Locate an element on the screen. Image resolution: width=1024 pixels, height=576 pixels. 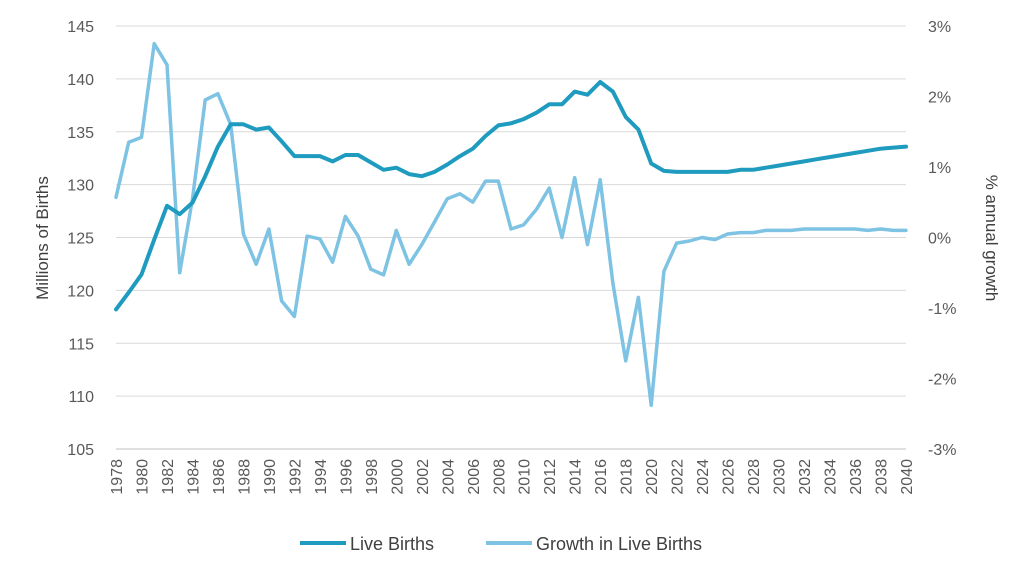
x-tick-label: 1990 is located at coordinates (270, 477).